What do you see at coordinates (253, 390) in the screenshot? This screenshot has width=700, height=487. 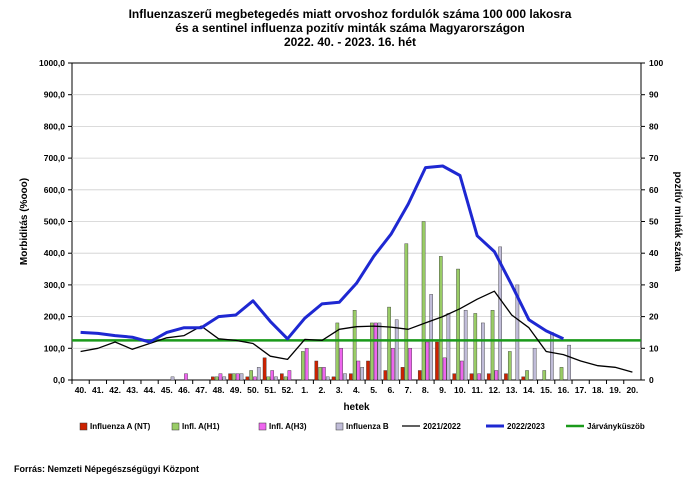 I see `x-tick-label: 50.` at bounding box center [253, 390].